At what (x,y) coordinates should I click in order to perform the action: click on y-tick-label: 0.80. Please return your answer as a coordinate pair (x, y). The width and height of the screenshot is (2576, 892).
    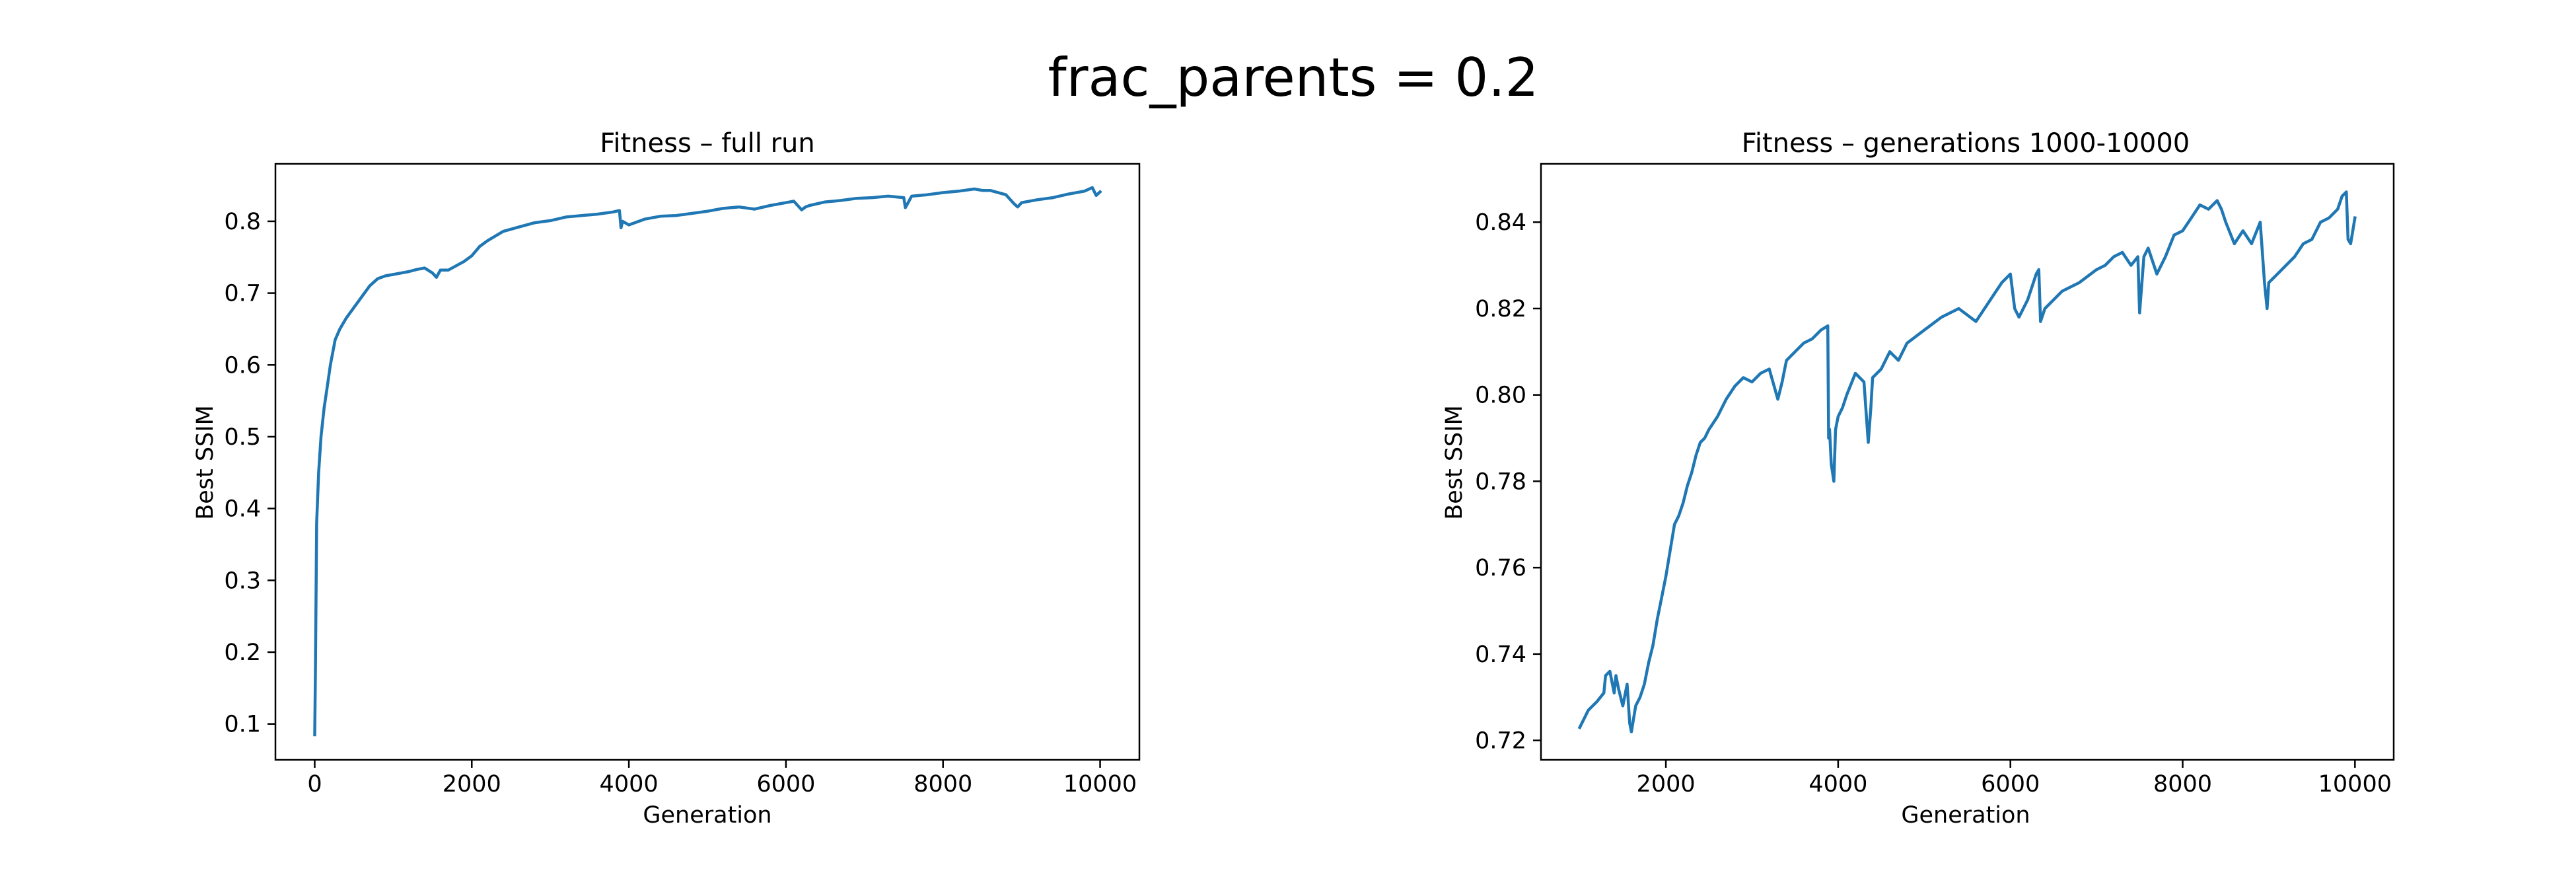
    Looking at the image, I should click on (1500, 396).